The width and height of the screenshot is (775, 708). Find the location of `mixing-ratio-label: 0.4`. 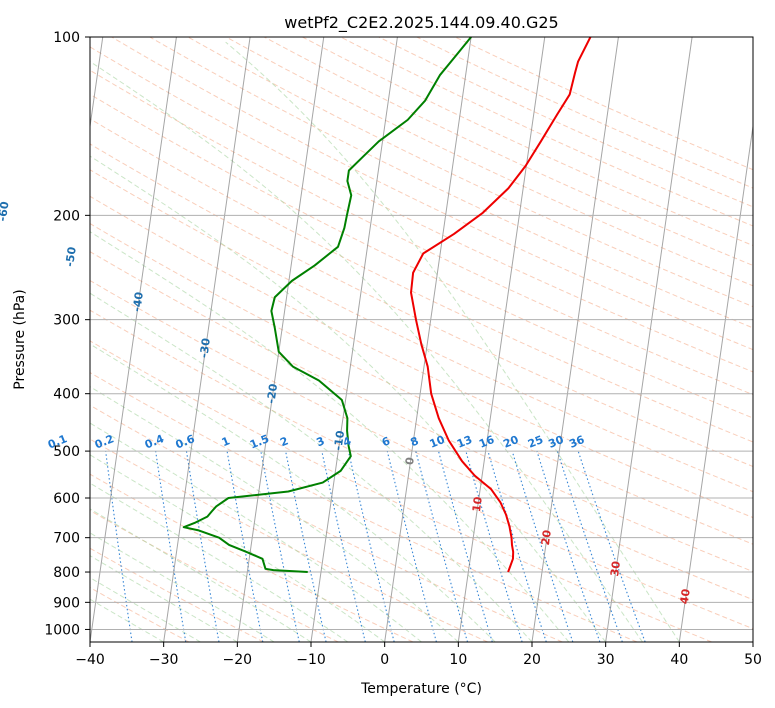

mixing-ratio-label: 0.4 is located at coordinates (154, 441).